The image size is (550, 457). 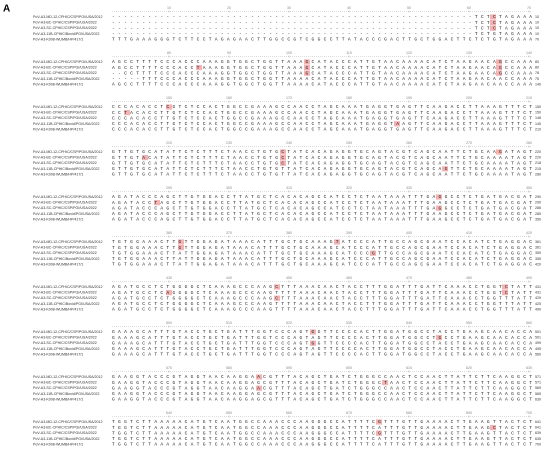 What do you see at coordinates (469, 53) in the screenshot?
I see `ruler-number: 130` at bounding box center [469, 53].